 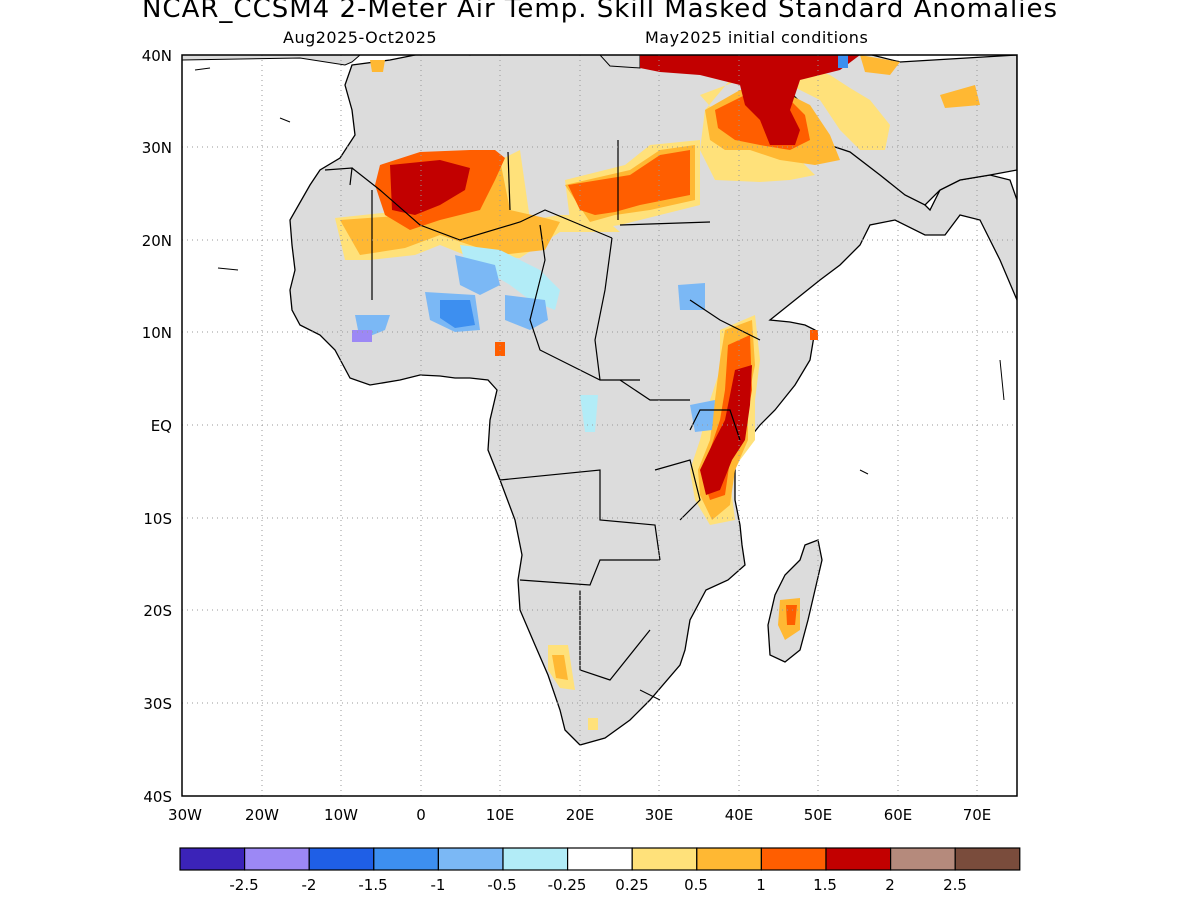 What do you see at coordinates (185, 815) in the screenshot?
I see `lon-tick-label: 30W` at bounding box center [185, 815].